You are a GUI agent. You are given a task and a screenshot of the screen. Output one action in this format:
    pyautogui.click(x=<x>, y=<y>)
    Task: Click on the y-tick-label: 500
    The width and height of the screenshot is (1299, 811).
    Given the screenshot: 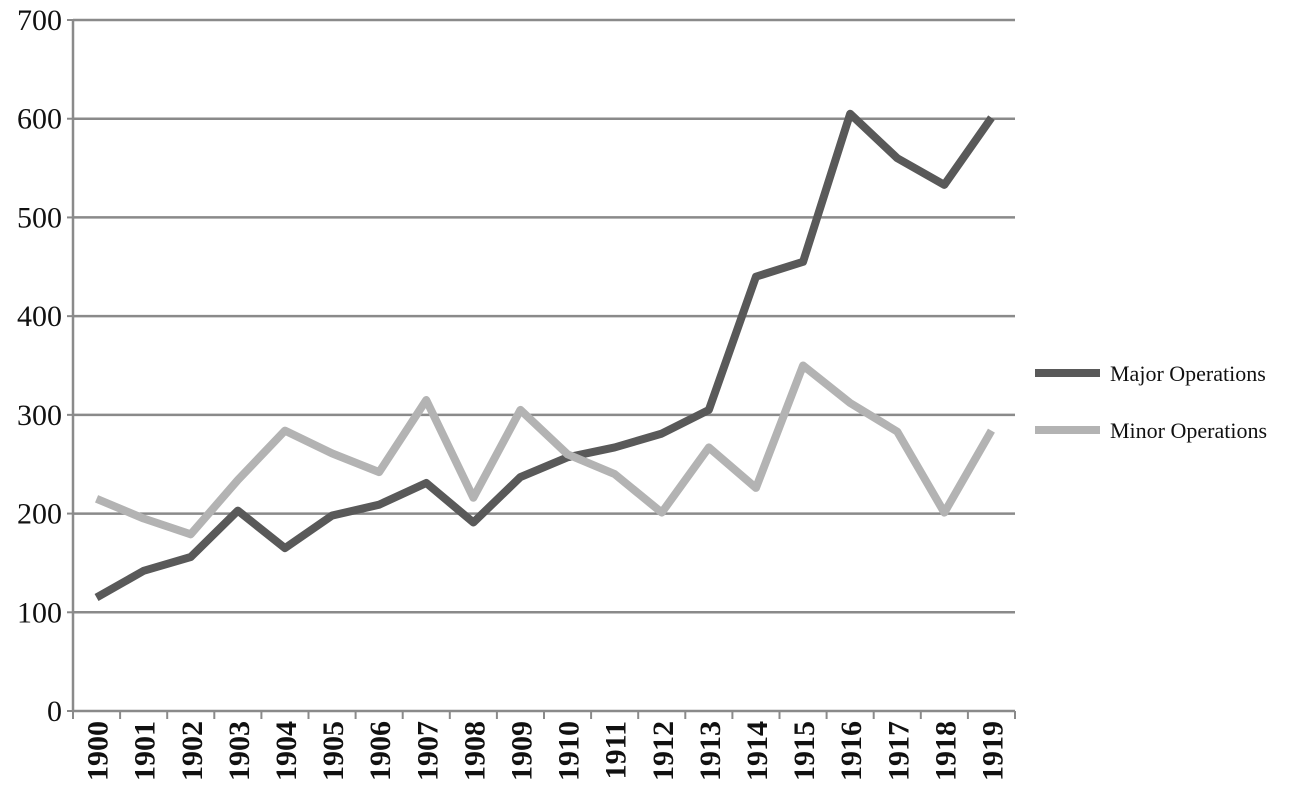 What is the action you would take?
    pyautogui.click(x=39, y=217)
    